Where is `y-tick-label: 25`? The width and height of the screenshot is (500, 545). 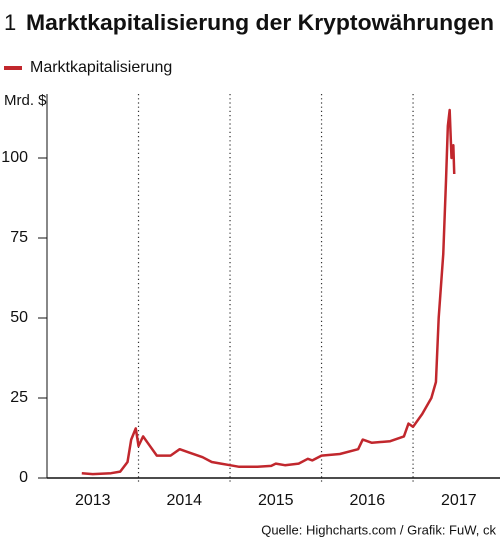 y-tick-label: 25 is located at coordinates (19, 397).